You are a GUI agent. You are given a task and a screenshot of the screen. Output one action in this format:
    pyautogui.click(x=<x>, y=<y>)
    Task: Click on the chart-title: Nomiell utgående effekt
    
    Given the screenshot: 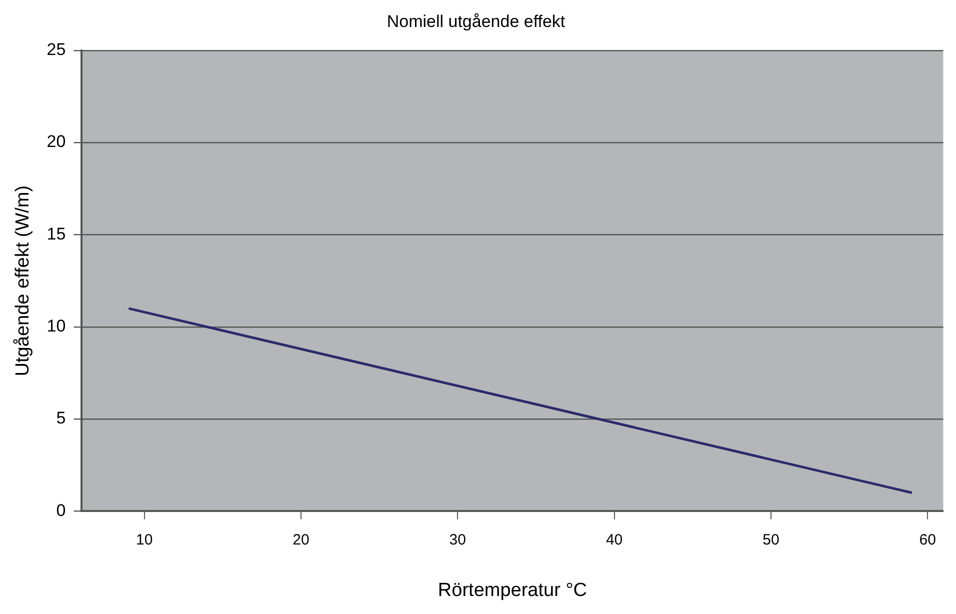 What is the action you would take?
    pyautogui.click(x=476, y=21)
    